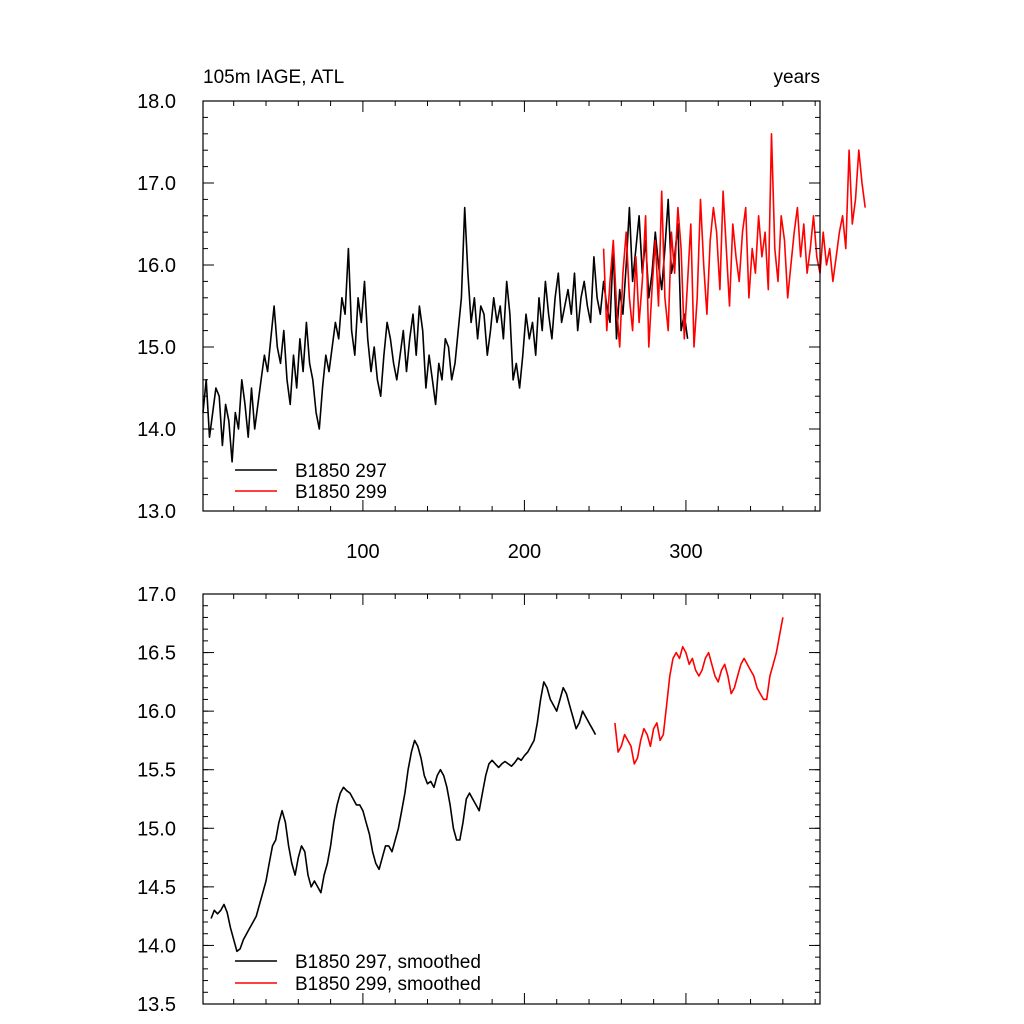 The width and height of the screenshot is (1024, 1024). Describe the element at coordinates (388, 984) in the screenshot. I see `legend-label-299-smoothed: B1850 299, smoothed` at that location.